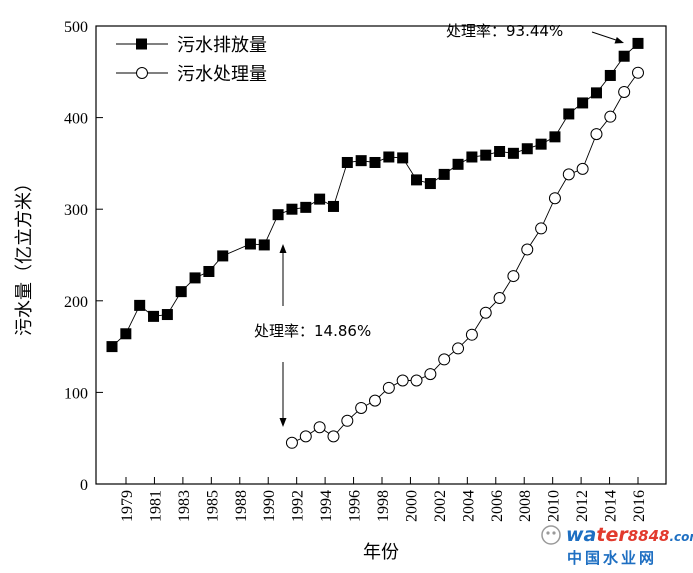 This screenshot has width=693, height=573. Describe the element at coordinates (76, 119) in the screenshot. I see `y-tick-label-400: 400` at that location.